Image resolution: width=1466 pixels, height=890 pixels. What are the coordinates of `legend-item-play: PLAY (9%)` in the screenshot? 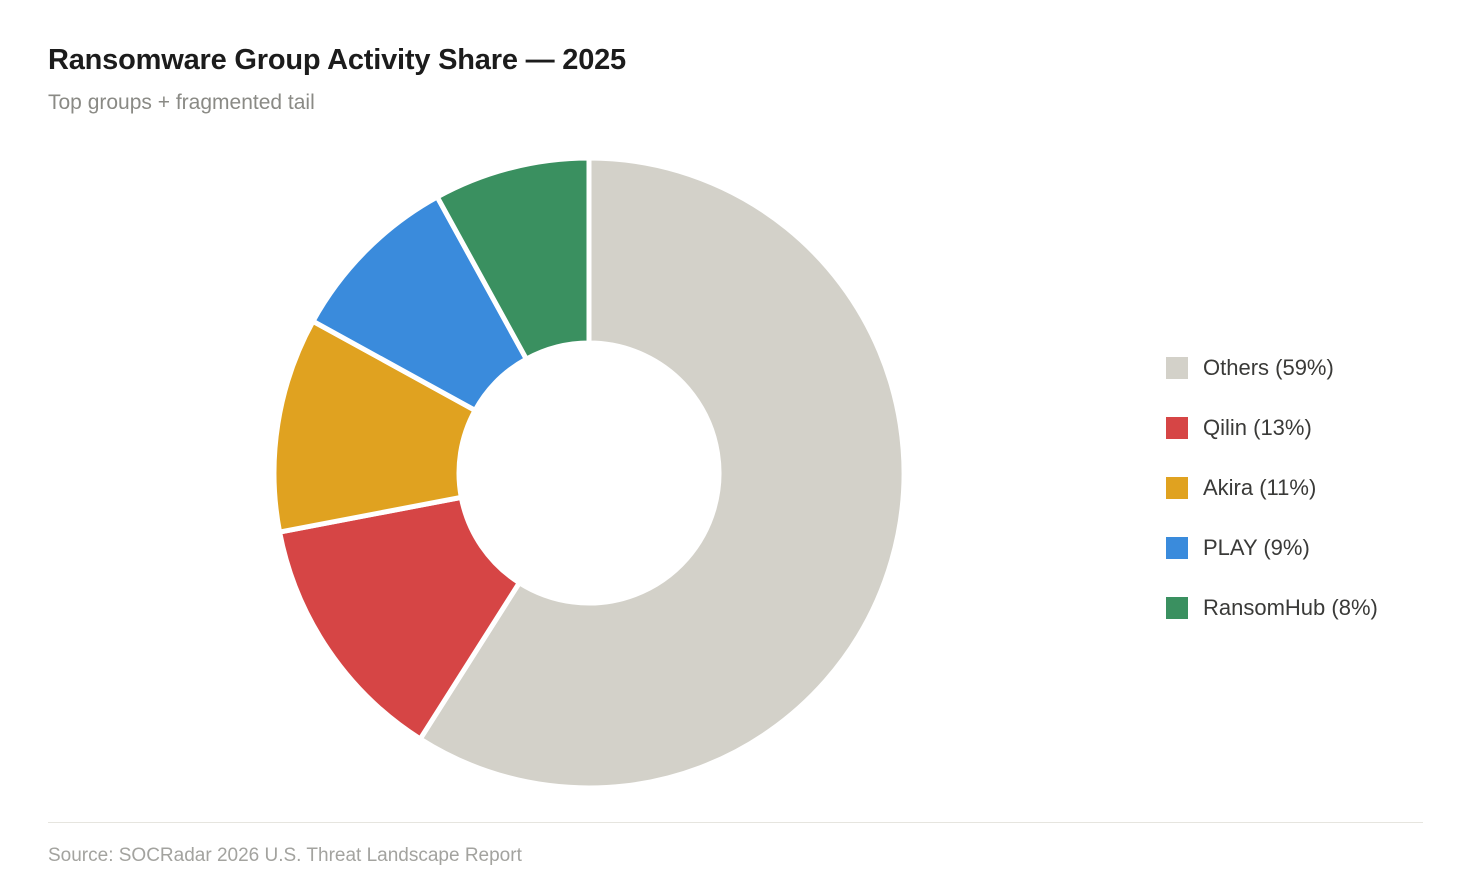 It's located at (1272, 548).